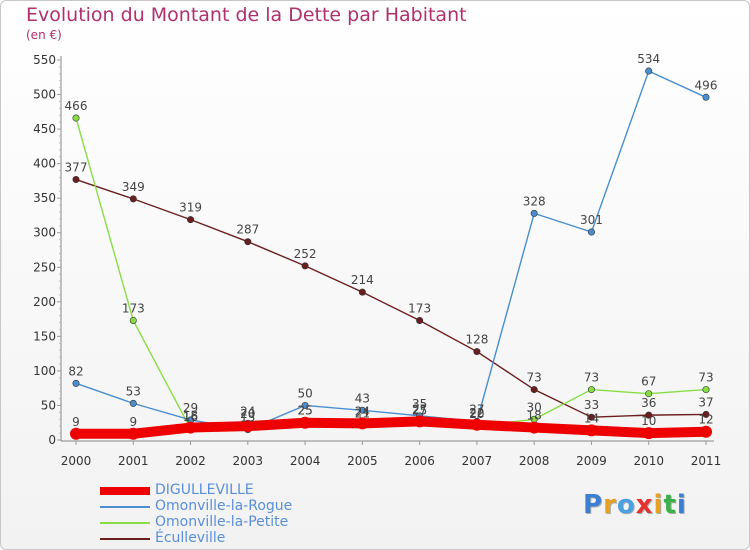 This screenshot has height=550, width=750. I want to click on legend-item-digulleville: DIGULLEVILLE, so click(230, 491).